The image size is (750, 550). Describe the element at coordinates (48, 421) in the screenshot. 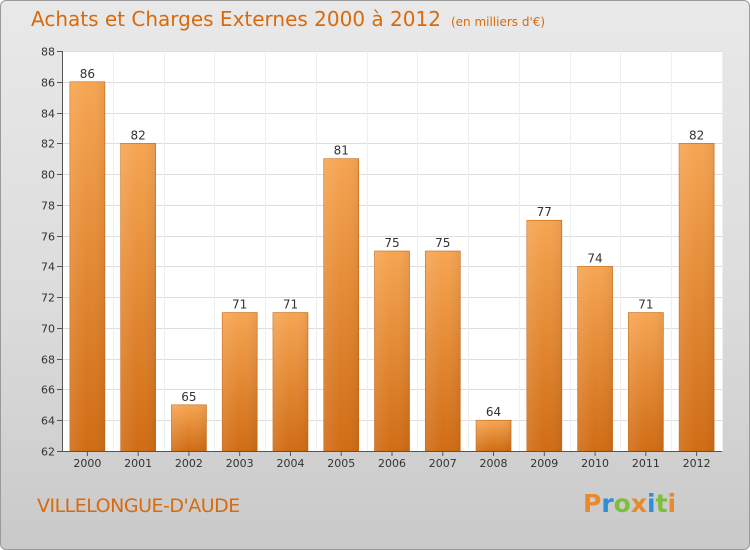

I see `y-tick-label: 64` at that location.